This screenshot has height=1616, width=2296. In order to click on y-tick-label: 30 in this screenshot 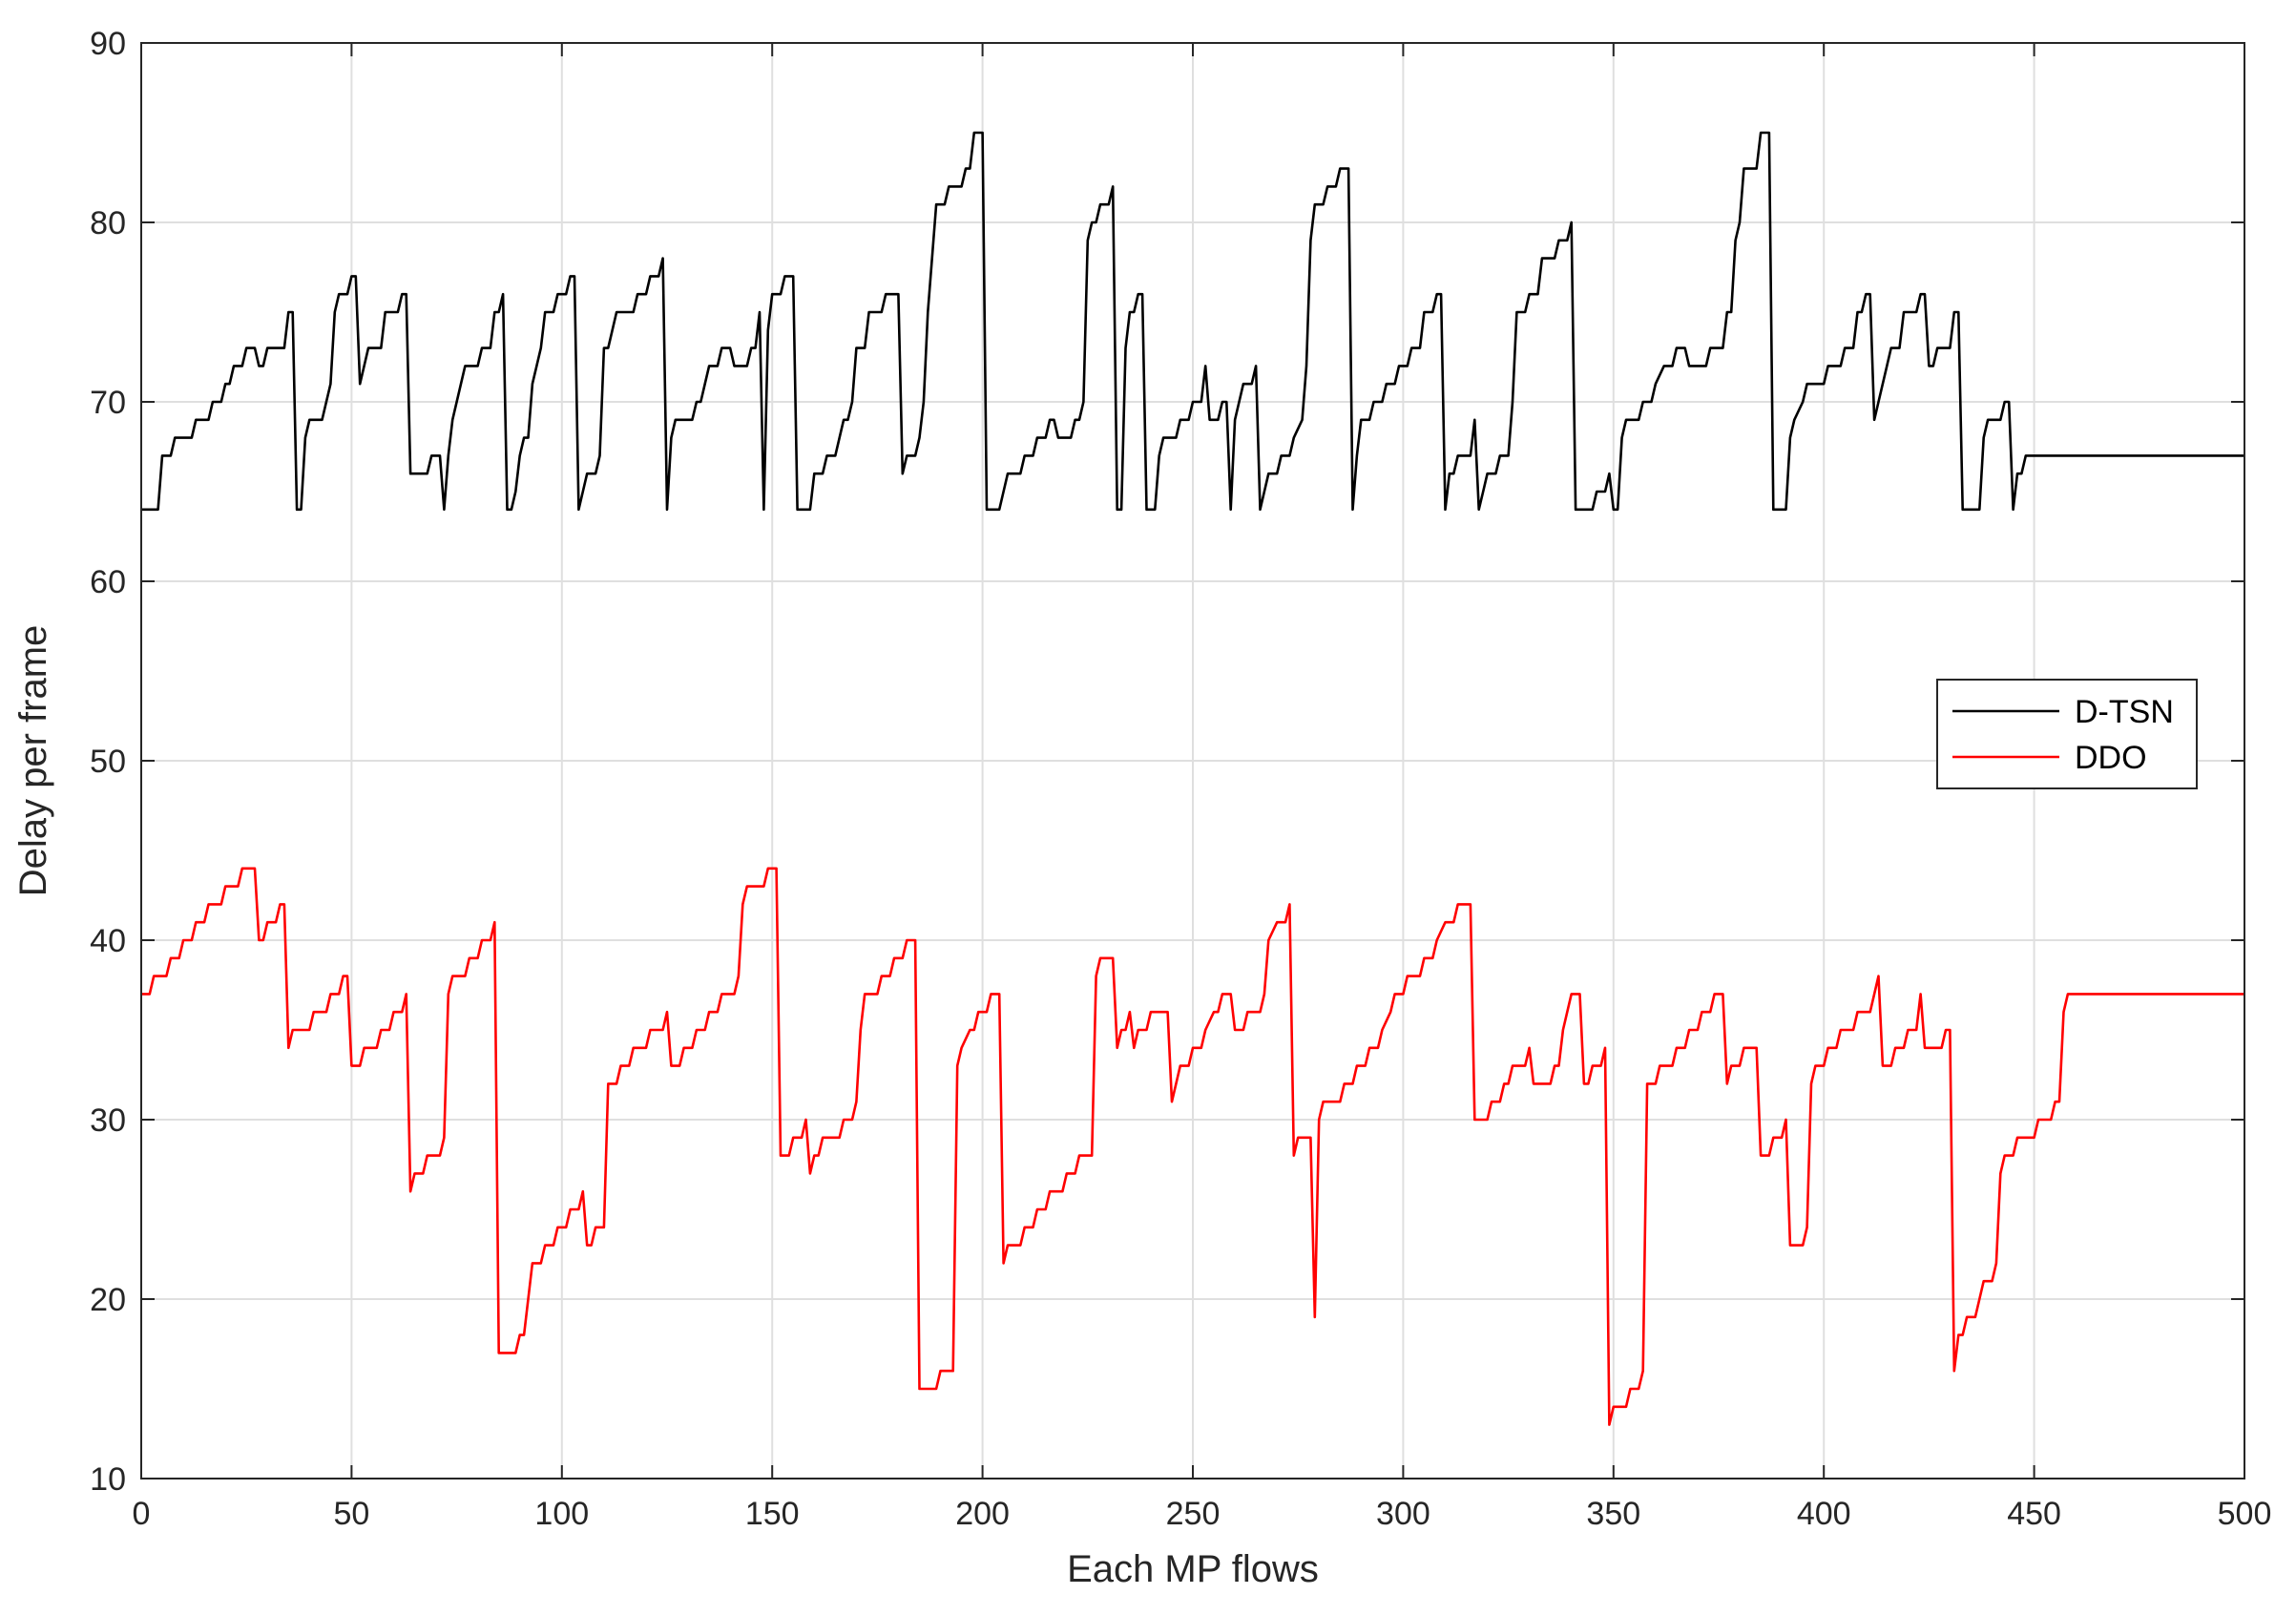, I will do `click(108, 1120)`.